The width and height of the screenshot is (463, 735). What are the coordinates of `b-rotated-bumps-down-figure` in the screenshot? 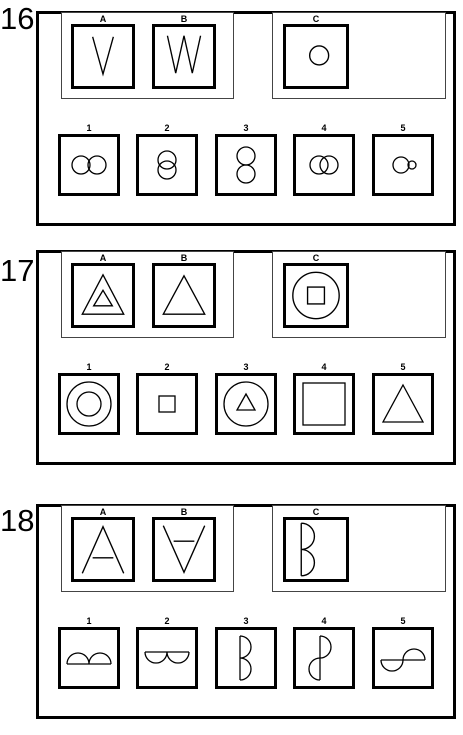 It's located at (167, 657).